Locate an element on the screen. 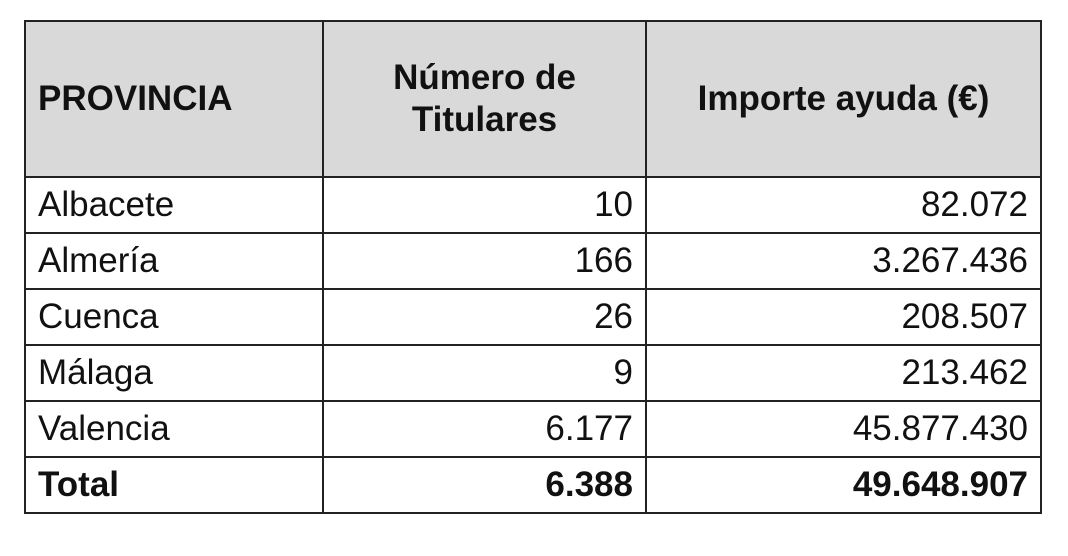 The image size is (1068, 556). data-row: Valencia 6.177 45.877.430 is located at coordinates (533, 429).